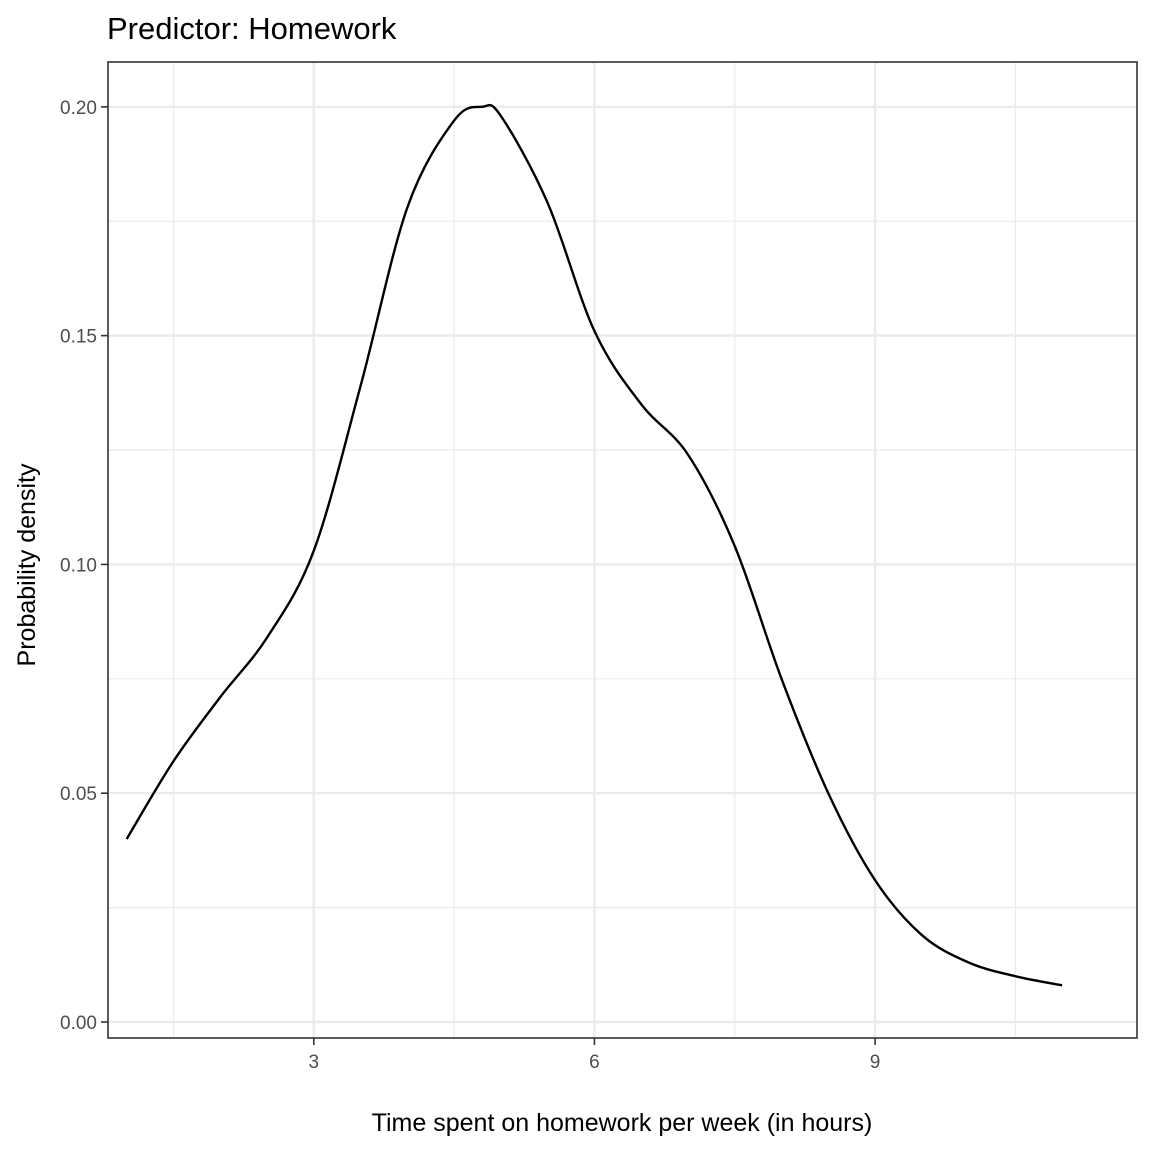 Image resolution: width=1152 pixels, height=1157 pixels. Describe the element at coordinates (78, 565) in the screenshot. I see `y-tick-label: 0.10` at that location.